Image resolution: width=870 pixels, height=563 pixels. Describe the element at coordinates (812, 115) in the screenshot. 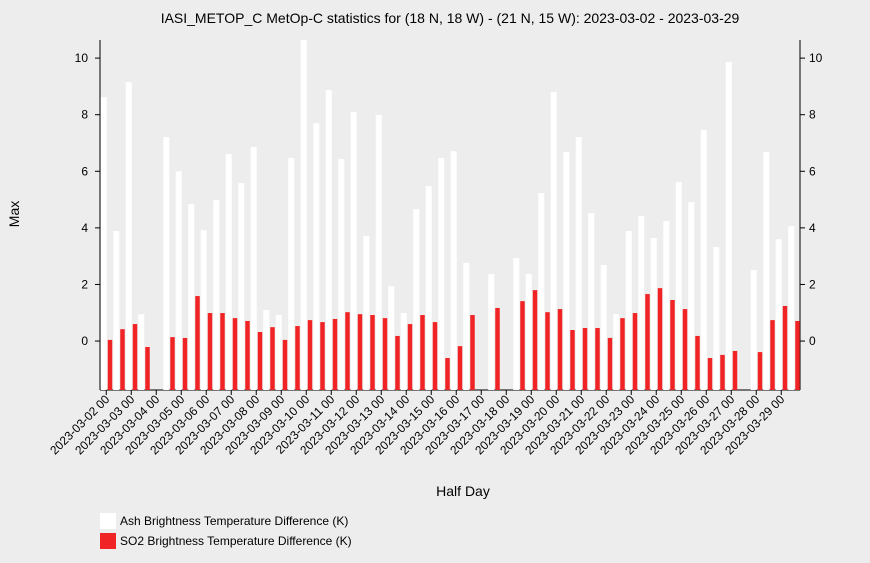

I see `y2-tick-label: 8` at that location.